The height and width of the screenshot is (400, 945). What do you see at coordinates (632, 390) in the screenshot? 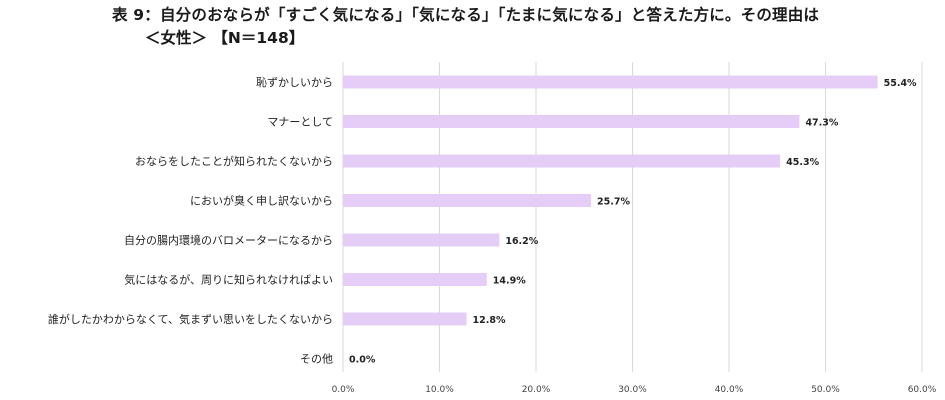
I see `x-tick-label: 30.0%` at bounding box center [632, 390].